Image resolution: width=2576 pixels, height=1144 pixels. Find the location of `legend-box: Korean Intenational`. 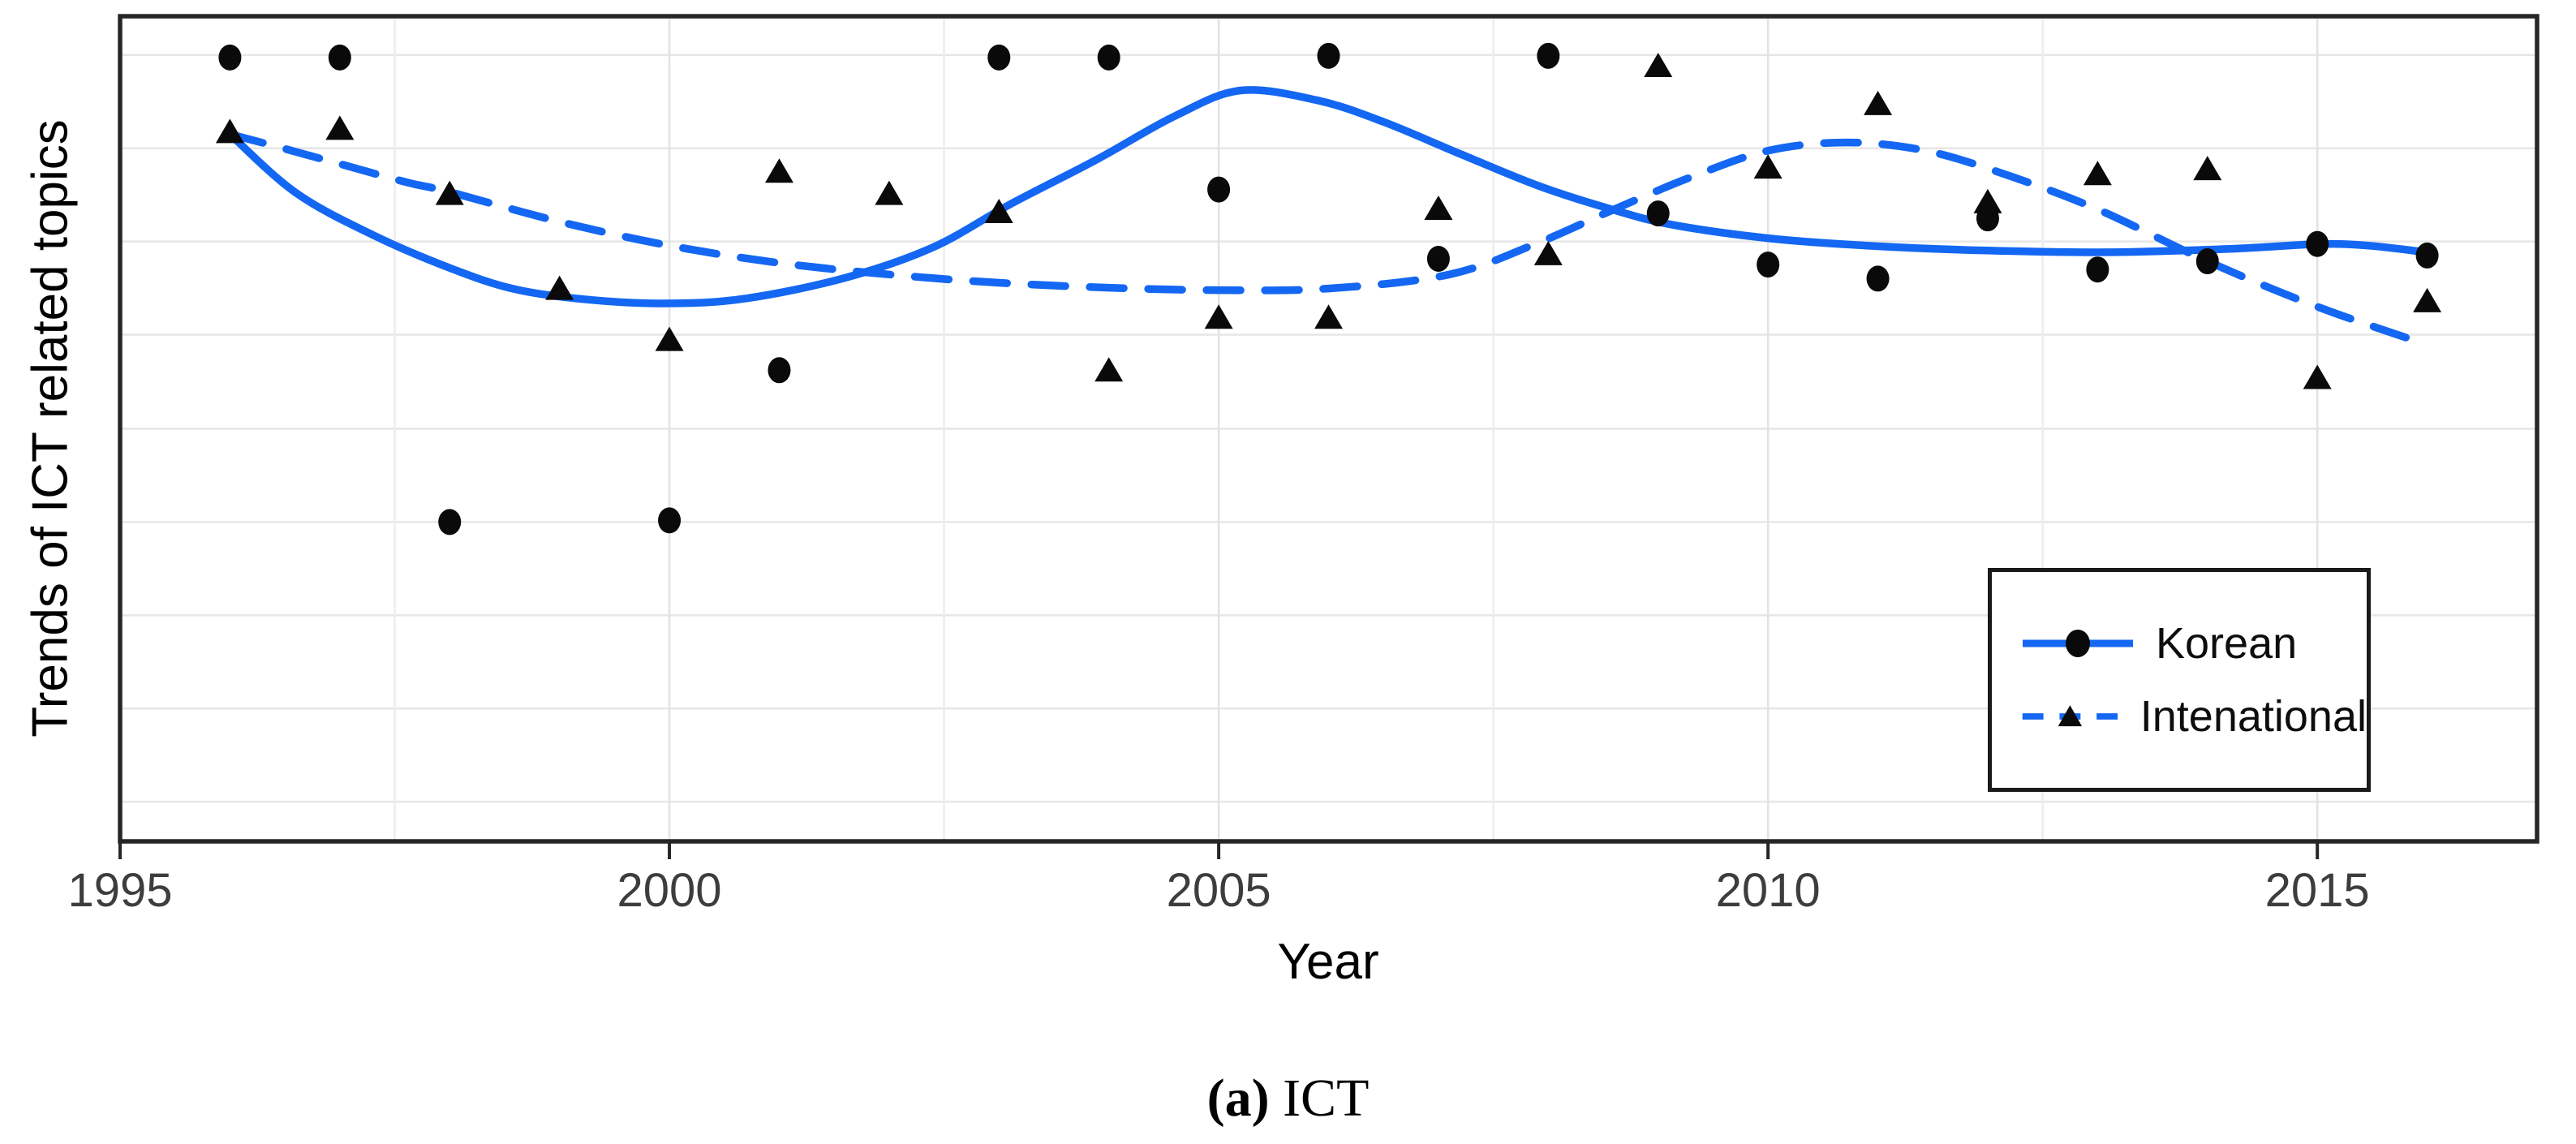

legend-box: Korean Intenational is located at coordinates (2179, 680).